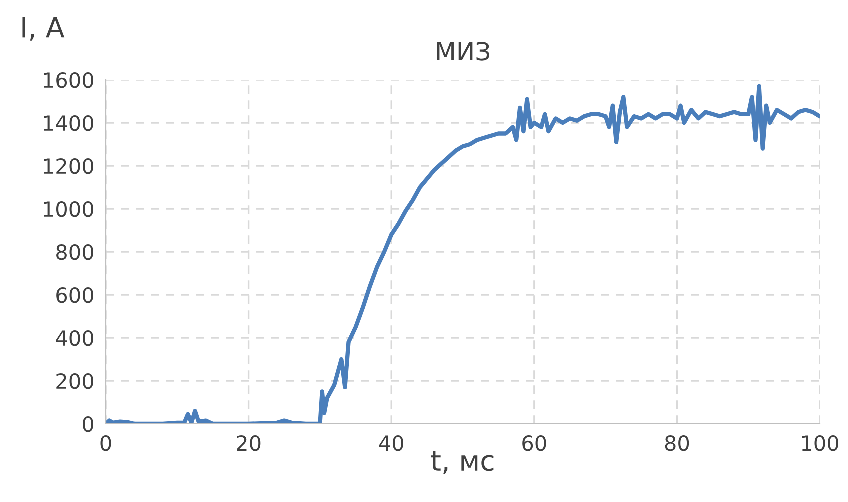 This screenshot has height=502, width=848. Describe the element at coordinates (69, 80) in the screenshot. I see `y-tick-label: 1600` at that location.